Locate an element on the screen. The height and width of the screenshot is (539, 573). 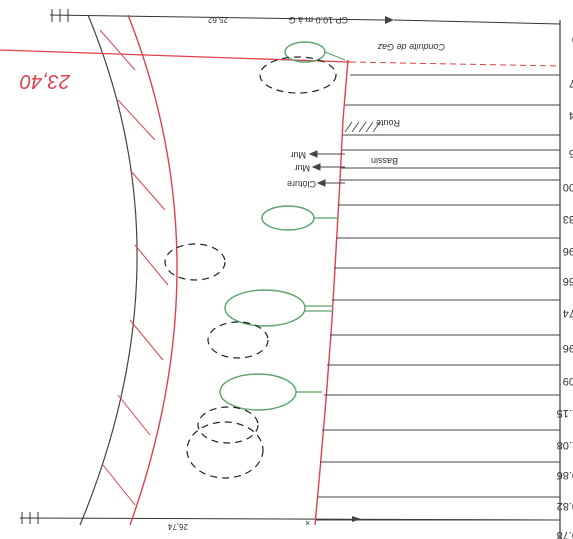
basin-label: Bassin is located at coordinates (384, 161).